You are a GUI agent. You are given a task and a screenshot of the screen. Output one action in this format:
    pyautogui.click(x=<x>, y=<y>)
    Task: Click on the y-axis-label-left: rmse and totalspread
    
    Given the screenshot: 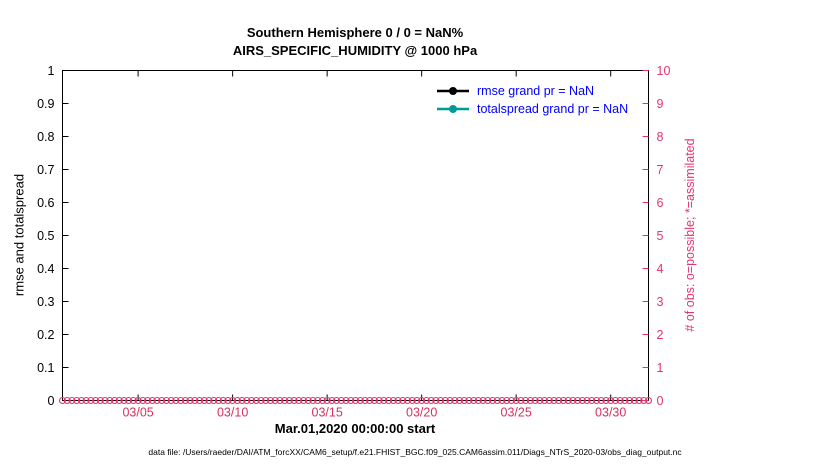 What is the action you would take?
    pyautogui.click(x=19, y=235)
    